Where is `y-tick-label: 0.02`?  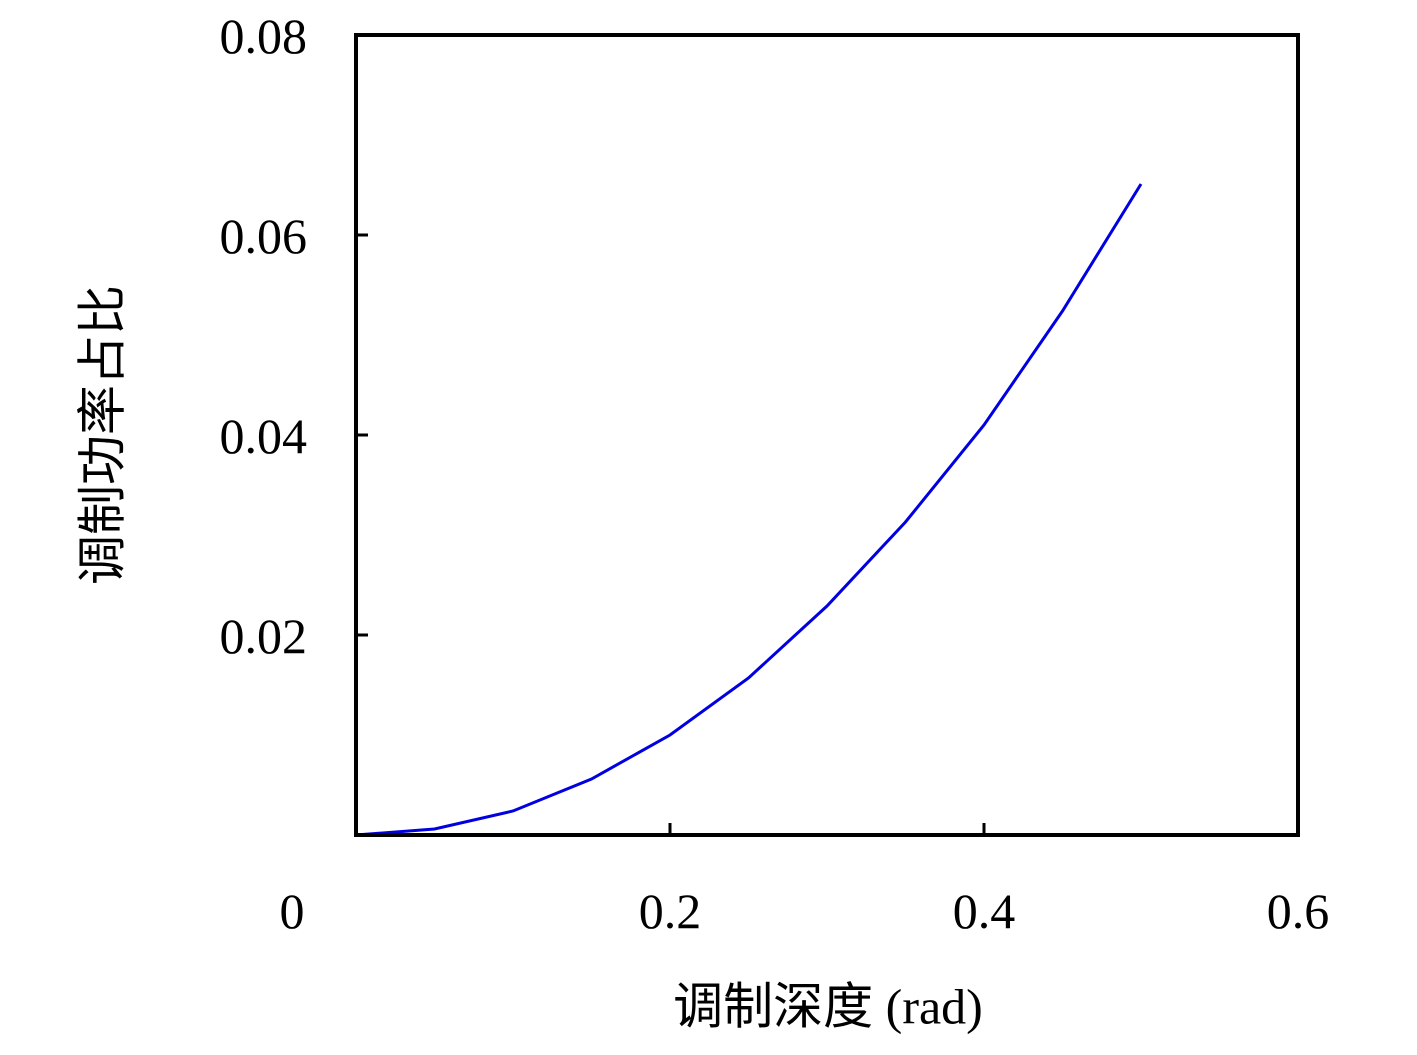 y-tick-label: 0.02 is located at coordinates (264, 636).